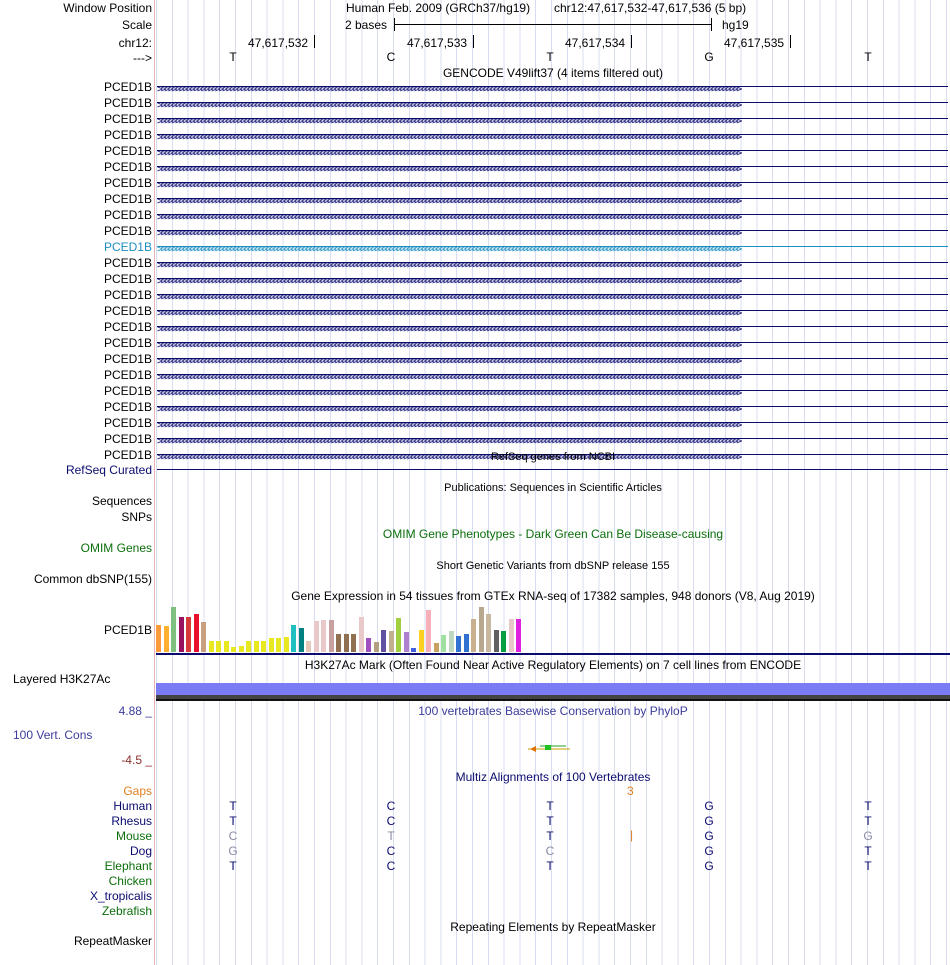  Describe the element at coordinates (127, 630) in the screenshot. I see `gtex-label: PCED1B` at that location.